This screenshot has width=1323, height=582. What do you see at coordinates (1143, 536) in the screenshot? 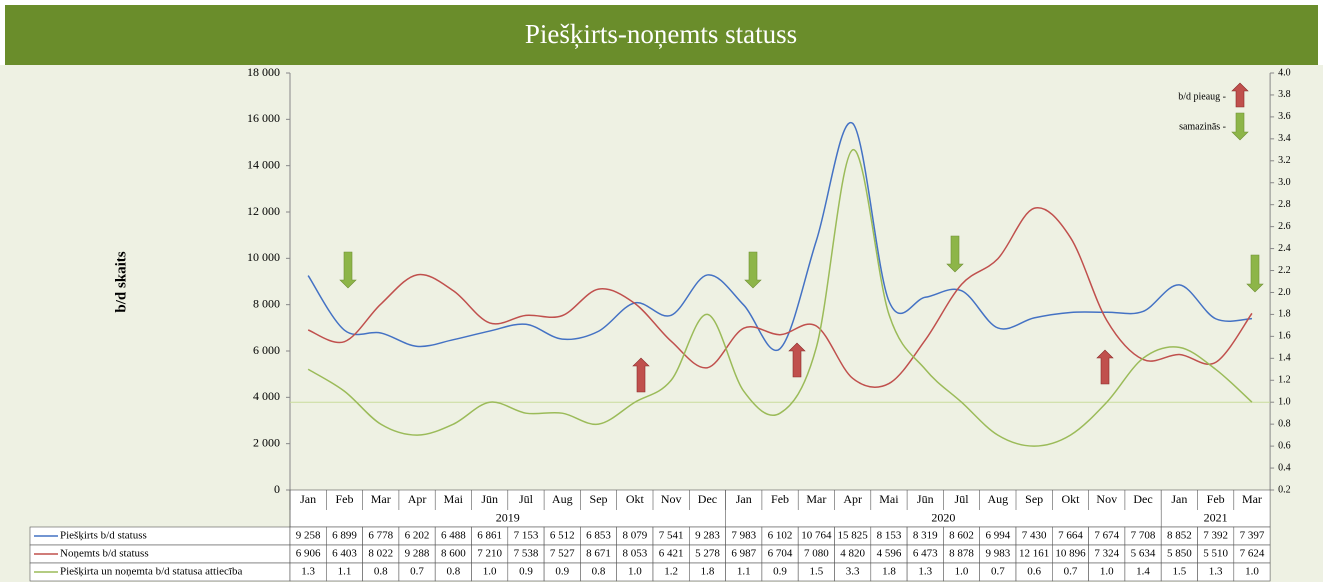
I see `data-label: 7 708` at bounding box center [1143, 536].